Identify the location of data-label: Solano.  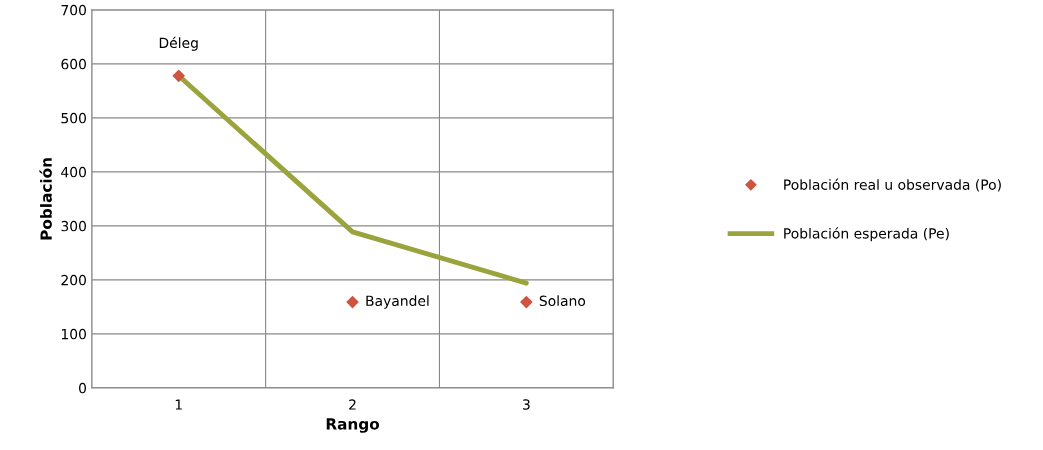
(562, 301).